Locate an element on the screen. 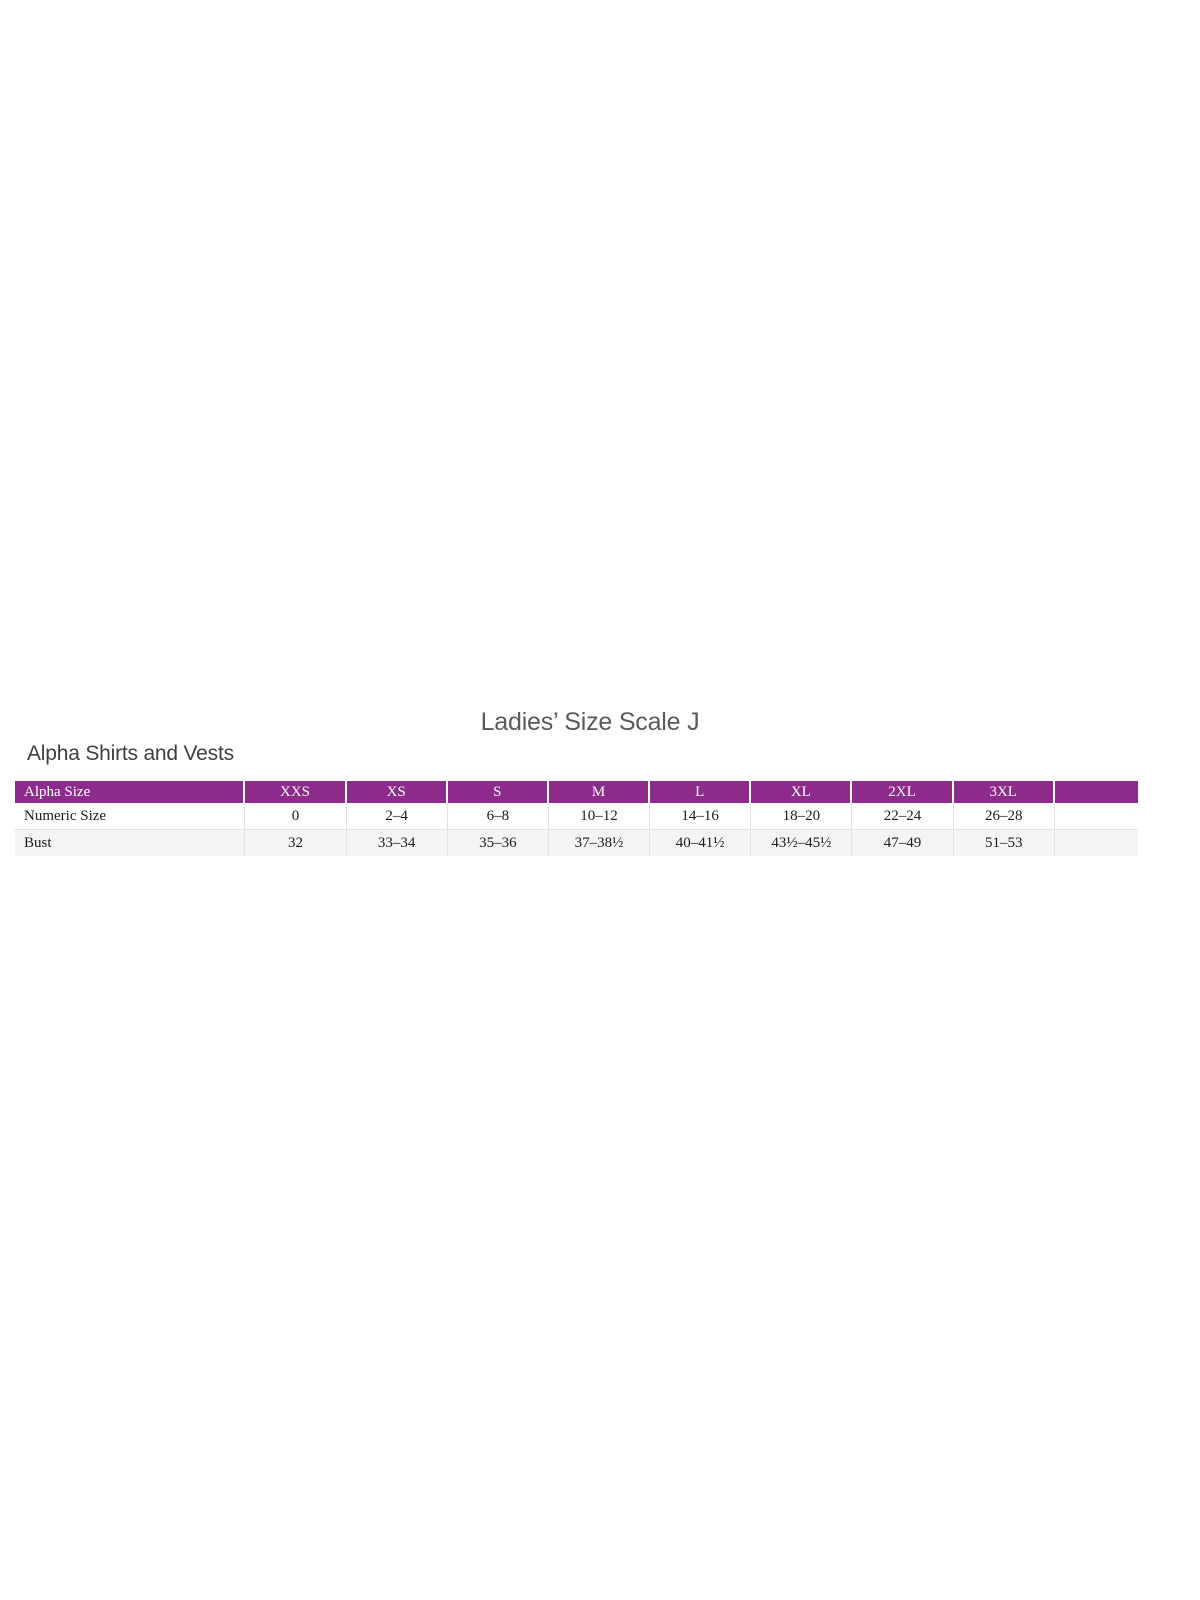 The image size is (1200, 1600). cell-bust-3xl: 51–53 is located at coordinates (1004, 843).